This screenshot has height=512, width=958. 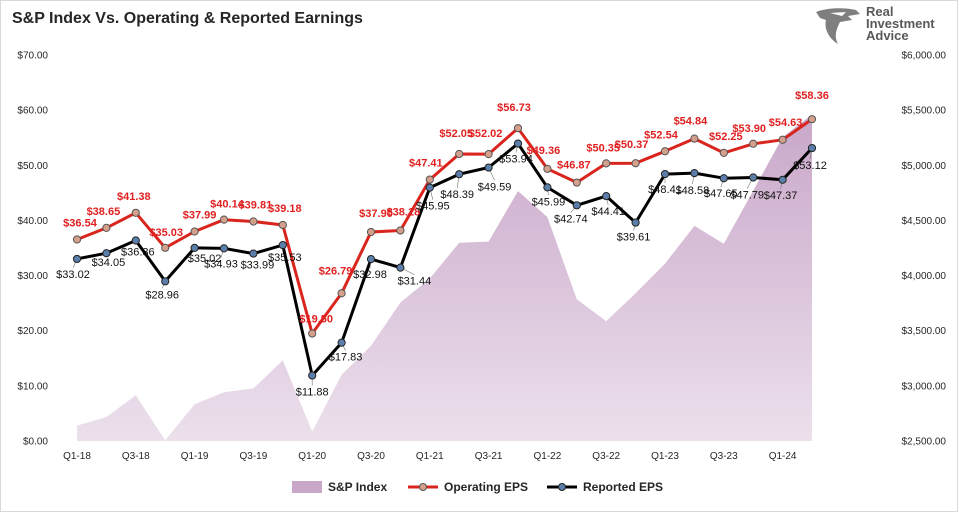 What do you see at coordinates (200, 216) in the screenshot?
I see `operating-eps-data-label: $37.99` at bounding box center [200, 216].